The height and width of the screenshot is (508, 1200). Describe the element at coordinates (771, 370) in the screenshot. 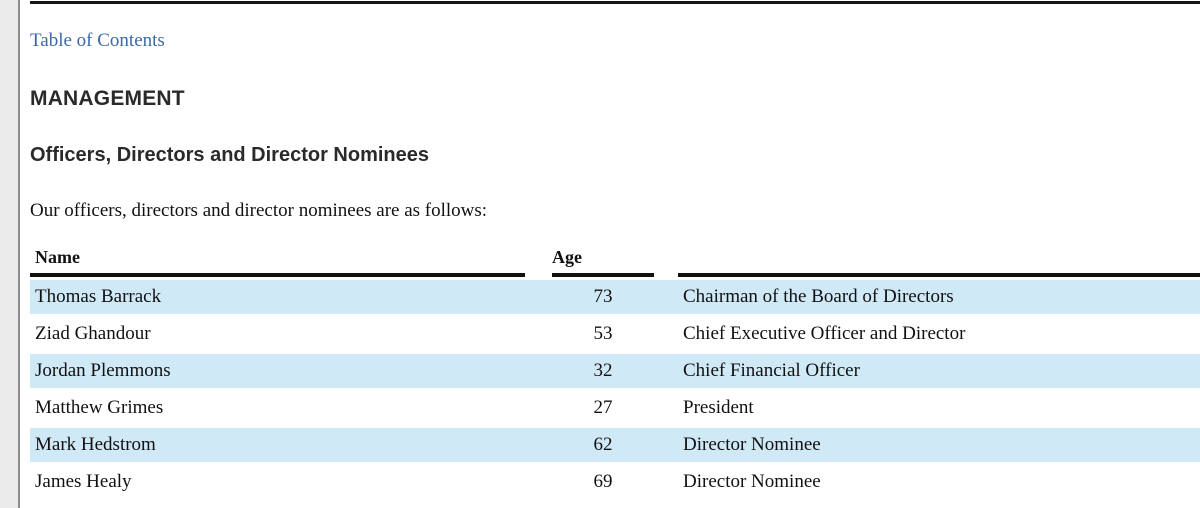

I see `cell-position: Chief Financial Officer` at that location.